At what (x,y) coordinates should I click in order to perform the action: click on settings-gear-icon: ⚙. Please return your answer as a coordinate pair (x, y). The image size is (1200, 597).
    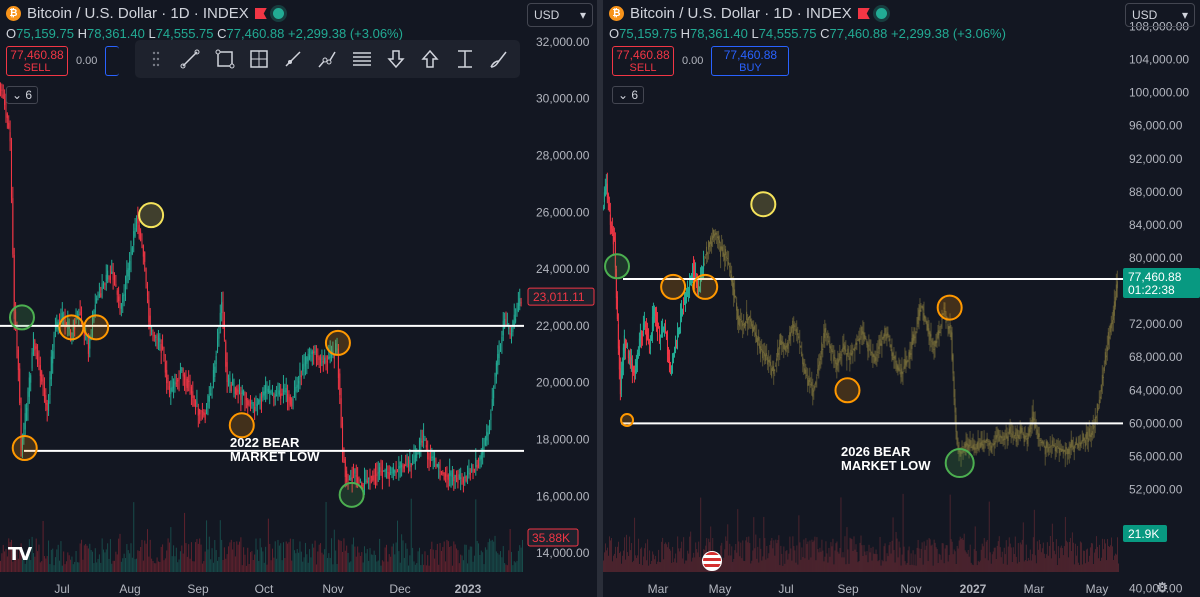
    Looking at the image, I should click on (1162, 587).